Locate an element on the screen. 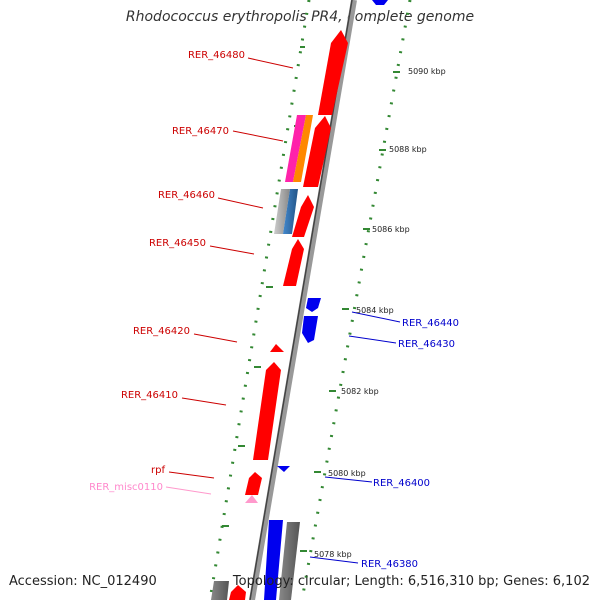 The height and width of the screenshot is (600, 600). kbp-label: 5082 kbp is located at coordinates (360, 391).